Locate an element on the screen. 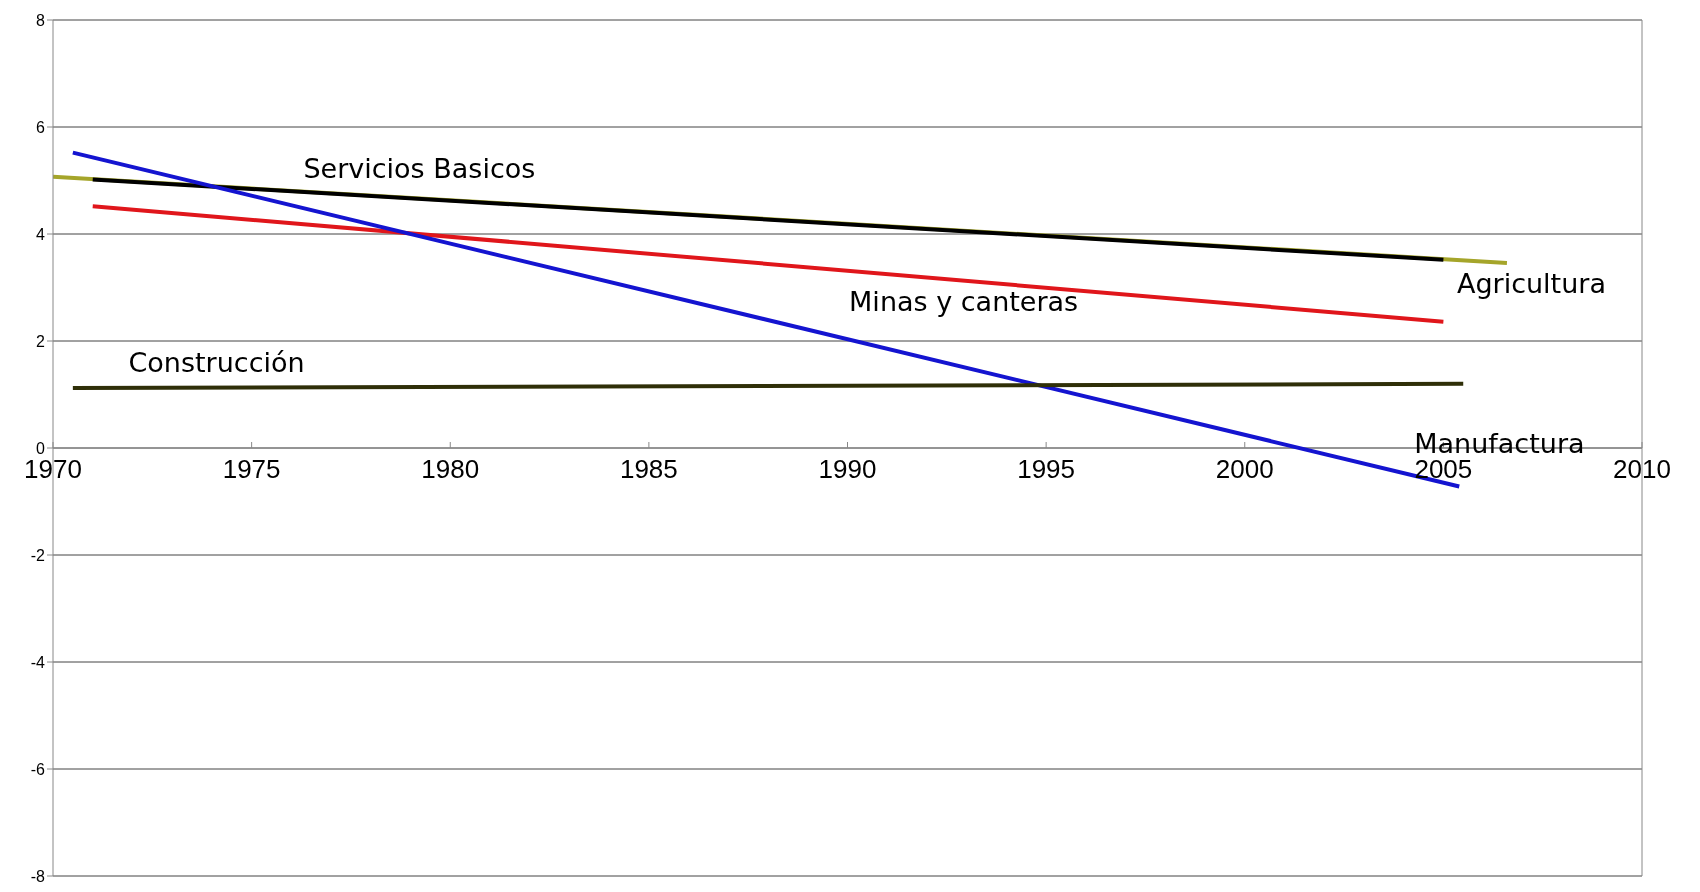  x-tick-label: 1995 is located at coordinates (1046, 469).